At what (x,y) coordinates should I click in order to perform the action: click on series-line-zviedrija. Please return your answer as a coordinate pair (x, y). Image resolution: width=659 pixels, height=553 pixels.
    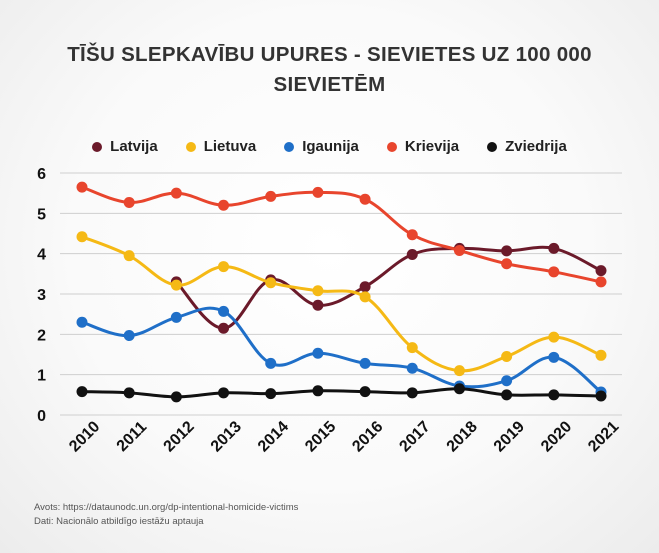
    Looking at the image, I should click on (341, 393).